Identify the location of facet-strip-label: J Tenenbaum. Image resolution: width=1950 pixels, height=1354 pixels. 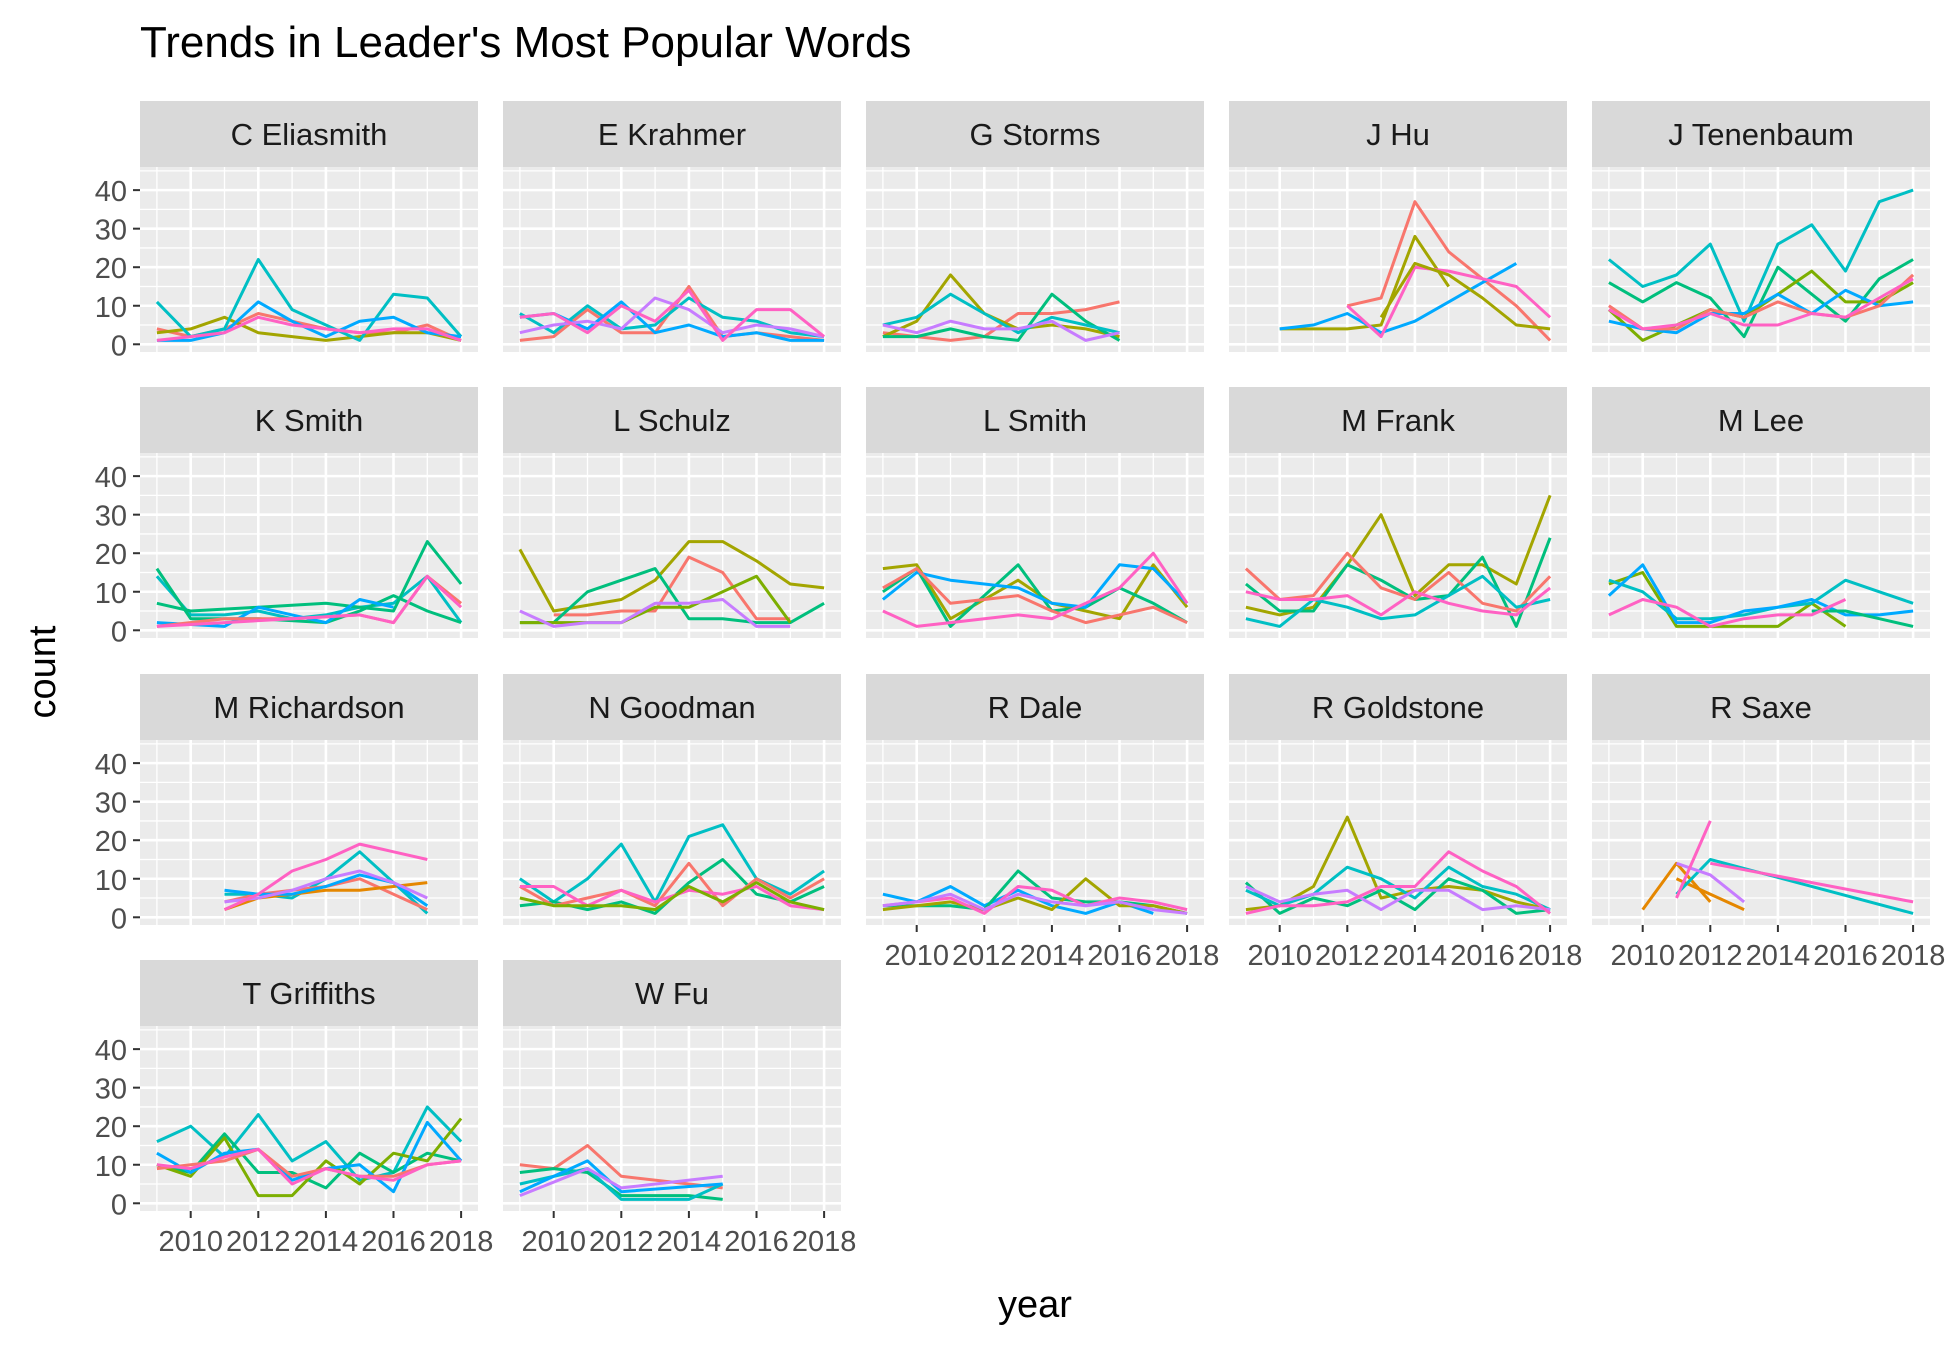
(1761, 134).